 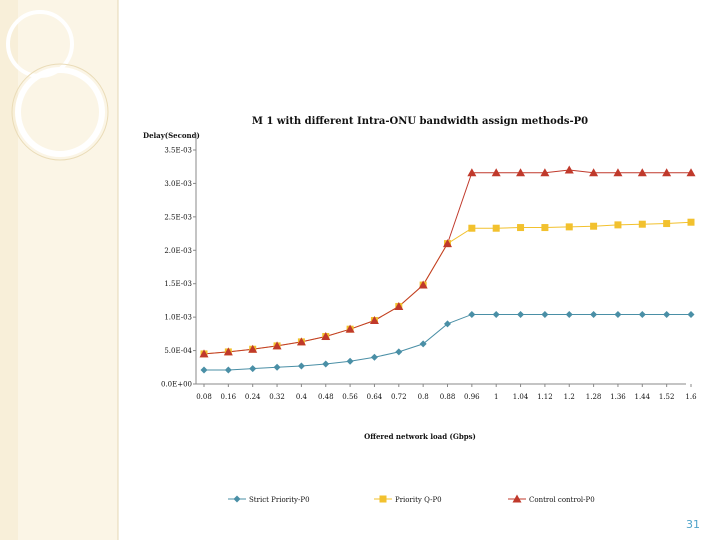 I want to click on x-tick-label: 1.36, so click(x=618, y=397).